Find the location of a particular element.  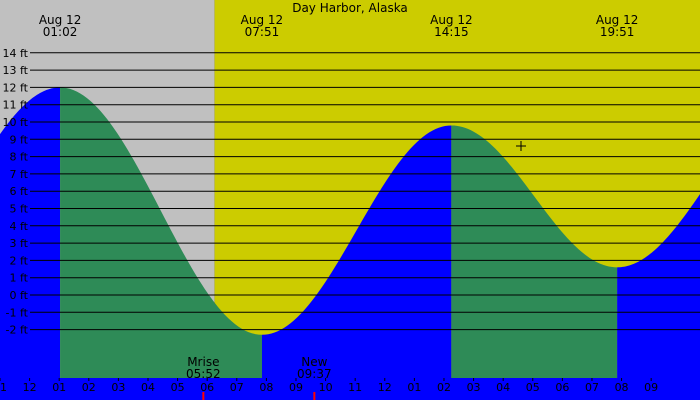

x-axis-strip is located at coordinates (350, 389).